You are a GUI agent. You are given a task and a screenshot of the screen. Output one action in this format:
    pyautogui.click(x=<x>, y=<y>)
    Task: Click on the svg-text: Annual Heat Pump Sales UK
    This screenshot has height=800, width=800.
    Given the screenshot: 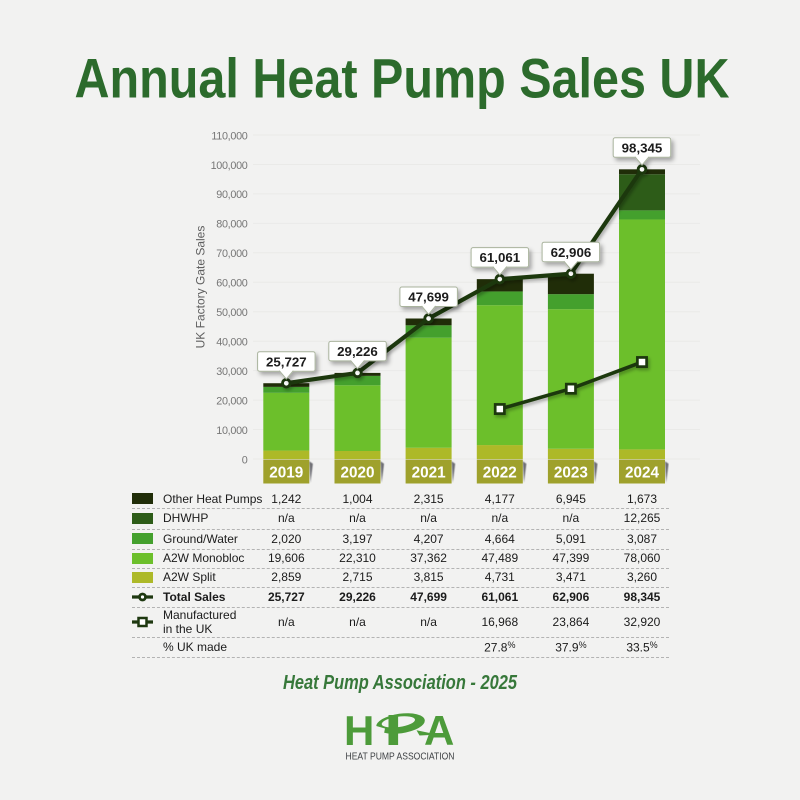 What is the action you would take?
    pyautogui.click(x=402, y=78)
    